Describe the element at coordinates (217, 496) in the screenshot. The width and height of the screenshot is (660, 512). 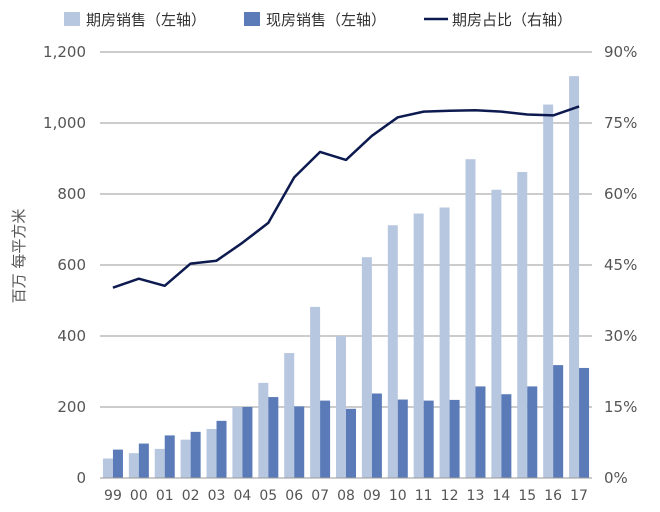
I see `x-tick-label: 03` at that location.